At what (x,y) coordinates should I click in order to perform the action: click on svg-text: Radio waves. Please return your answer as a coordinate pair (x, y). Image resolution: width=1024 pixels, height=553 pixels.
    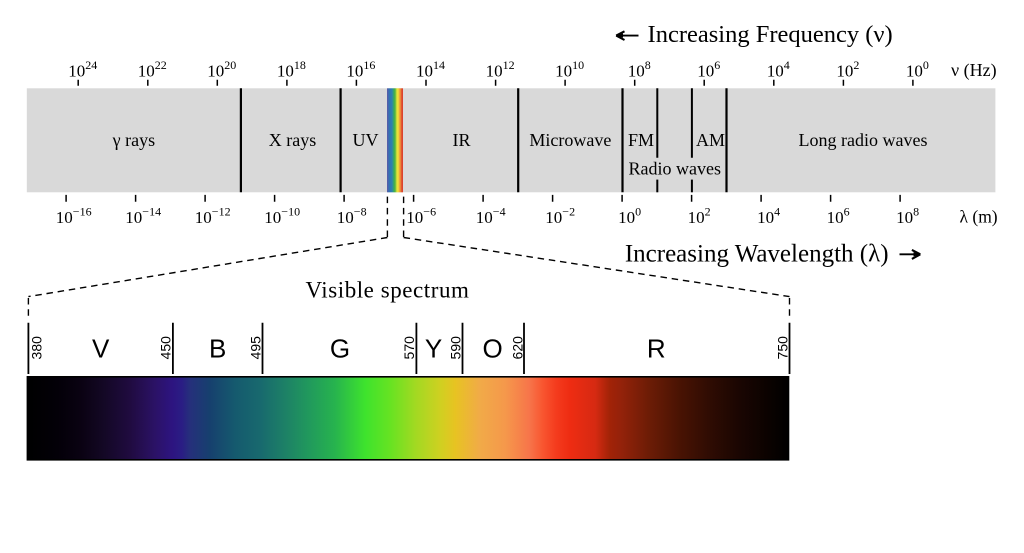
    Looking at the image, I should click on (675, 169).